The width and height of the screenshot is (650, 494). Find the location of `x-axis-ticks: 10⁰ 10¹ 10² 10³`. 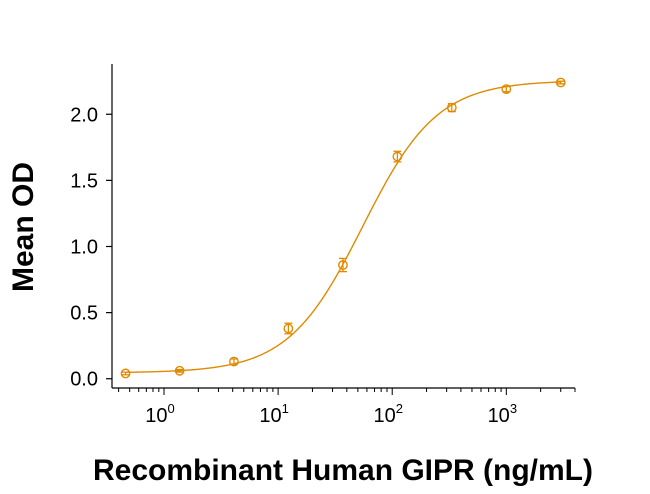

x-axis-ticks: 10⁰ 10¹ 10² 10³ is located at coordinates (347, 407).